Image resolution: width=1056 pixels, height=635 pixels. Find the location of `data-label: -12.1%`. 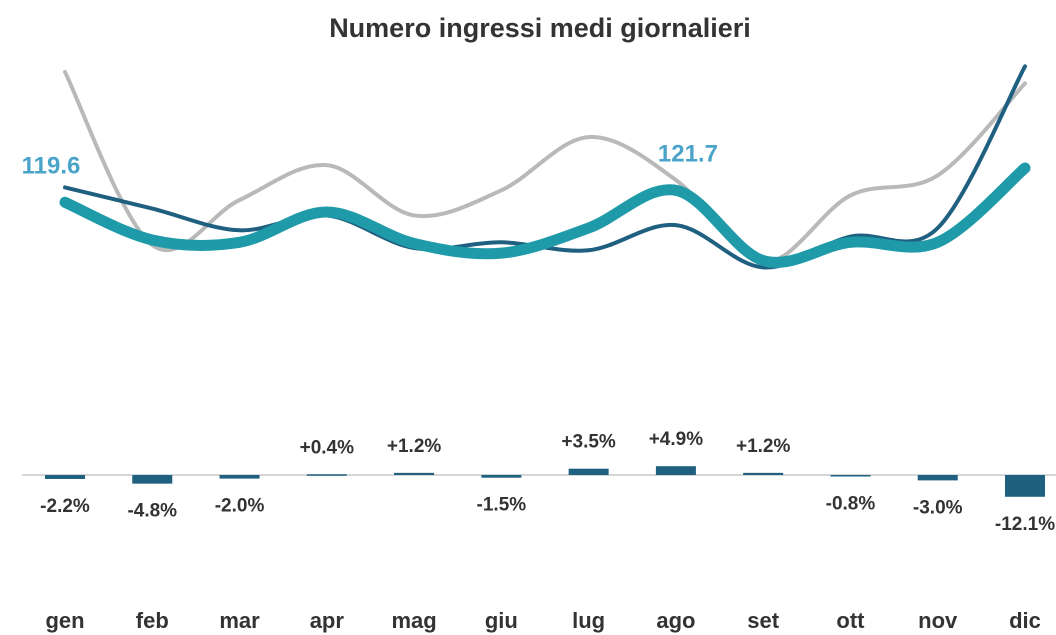

data-label: -12.1% is located at coordinates (1025, 524).